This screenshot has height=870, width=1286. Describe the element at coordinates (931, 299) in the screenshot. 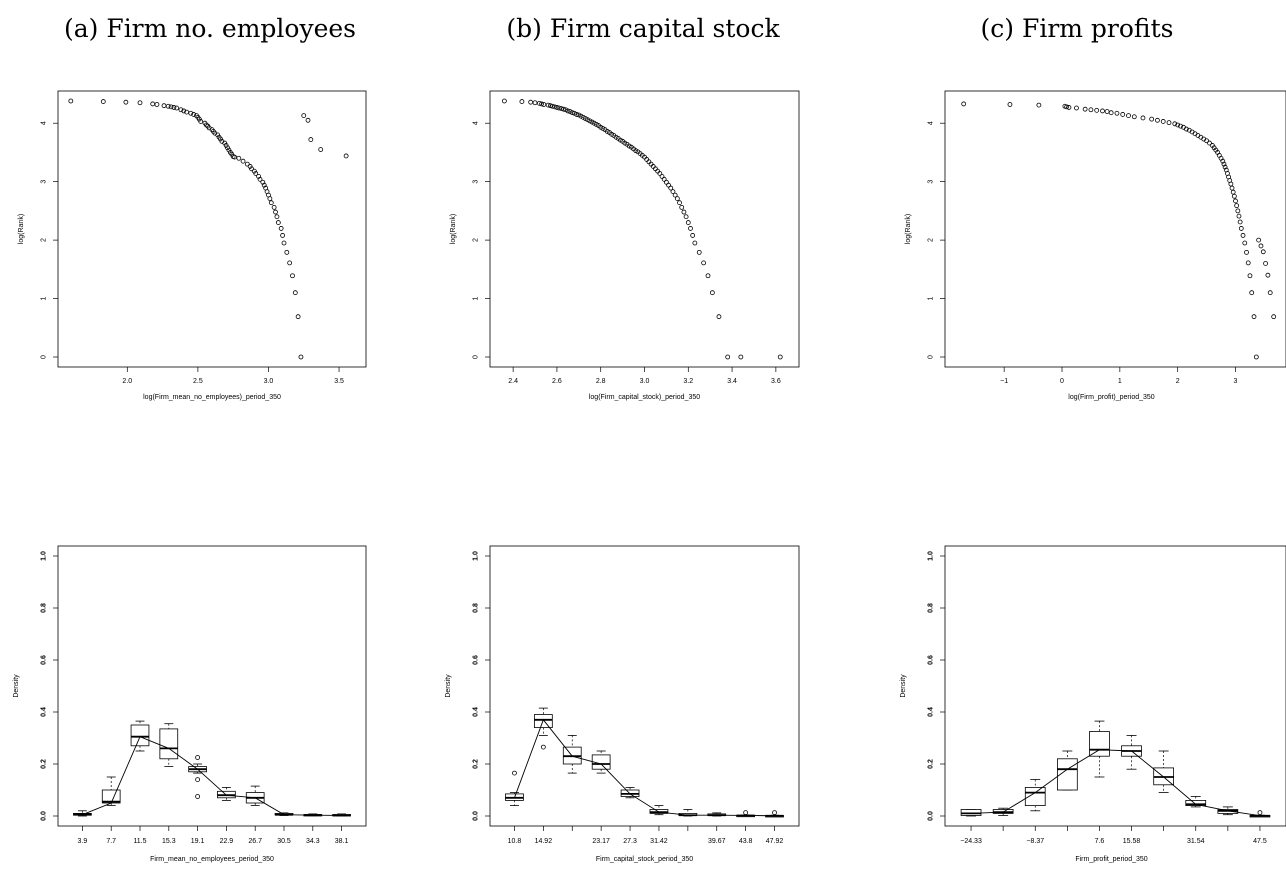

I see `rank-profits-ytick-label: 1` at that location.